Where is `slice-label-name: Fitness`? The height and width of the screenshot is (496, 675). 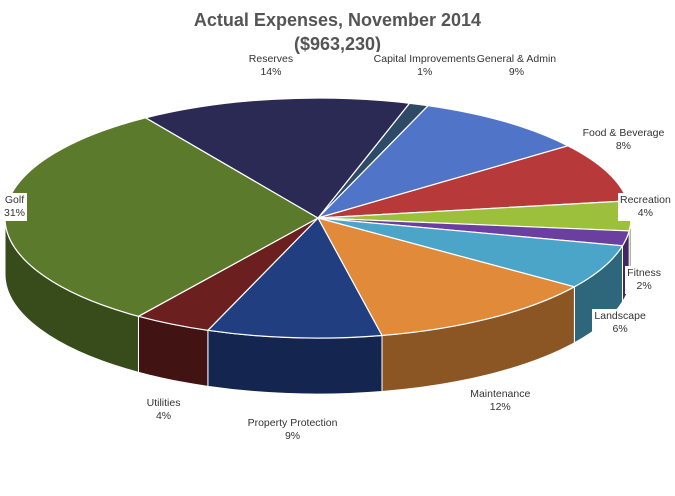 slice-label-name: Fitness is located at coordinates (644, 272).